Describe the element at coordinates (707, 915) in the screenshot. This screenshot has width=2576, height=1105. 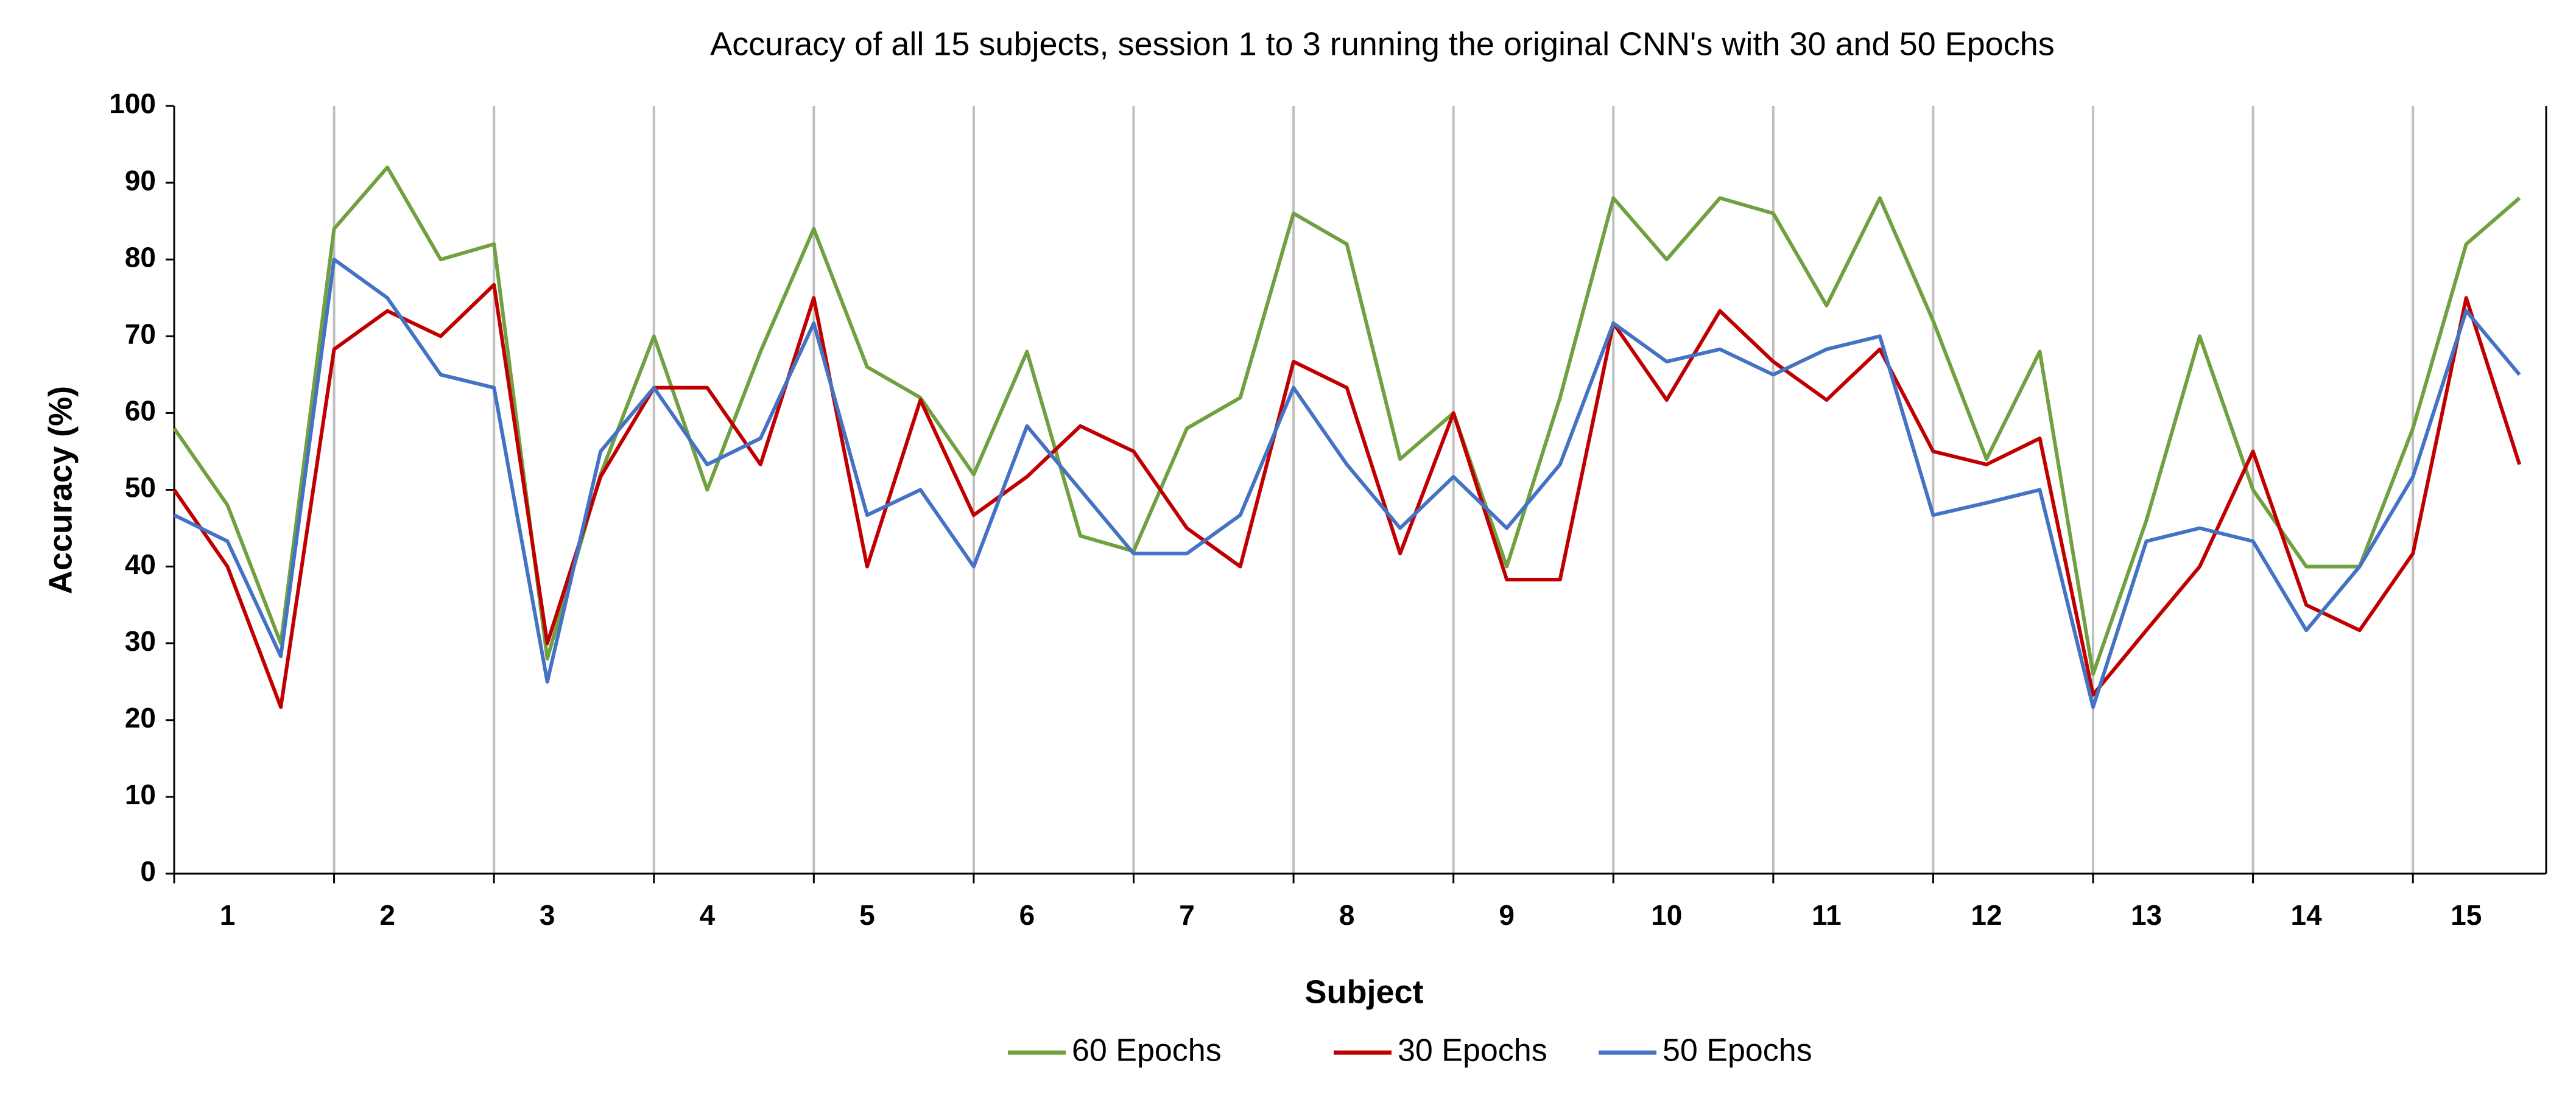
I see `x-tick-label: 4` at that location.